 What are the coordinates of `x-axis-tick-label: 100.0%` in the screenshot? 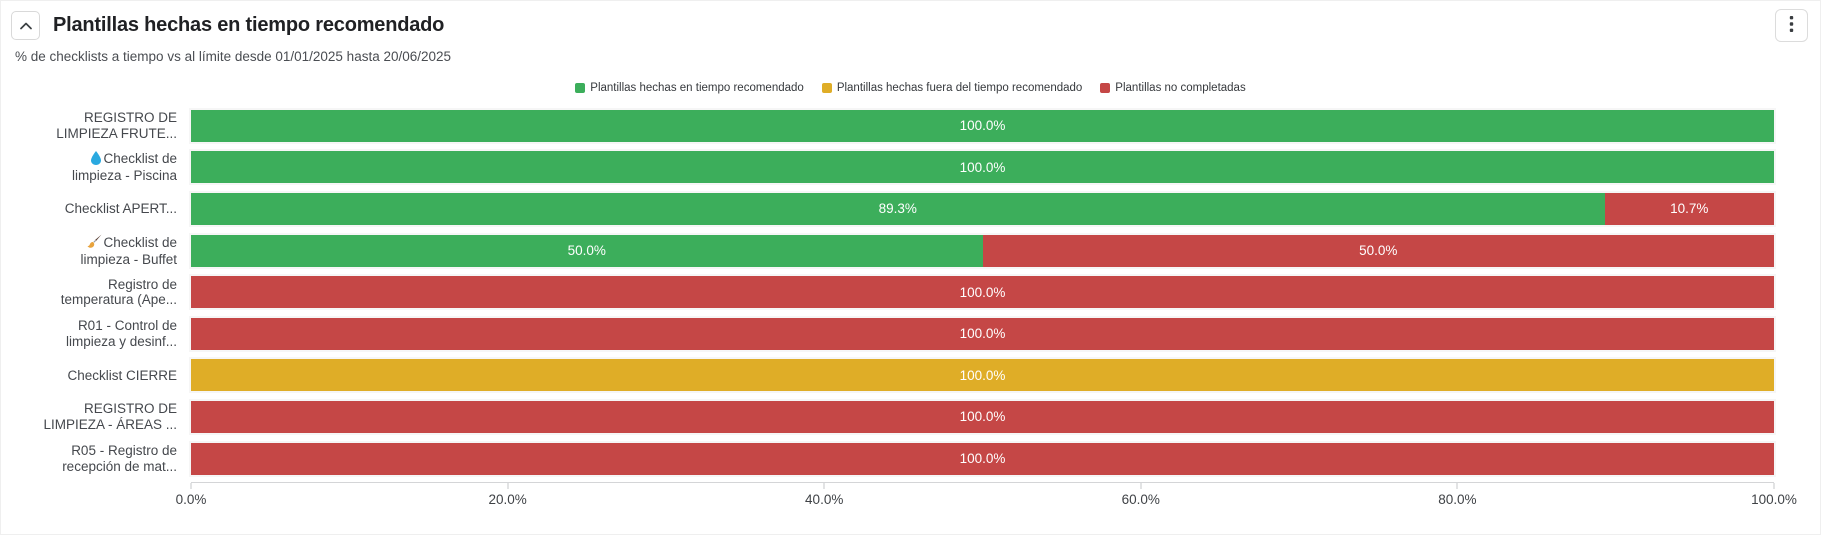 It's located at (1774, 500).